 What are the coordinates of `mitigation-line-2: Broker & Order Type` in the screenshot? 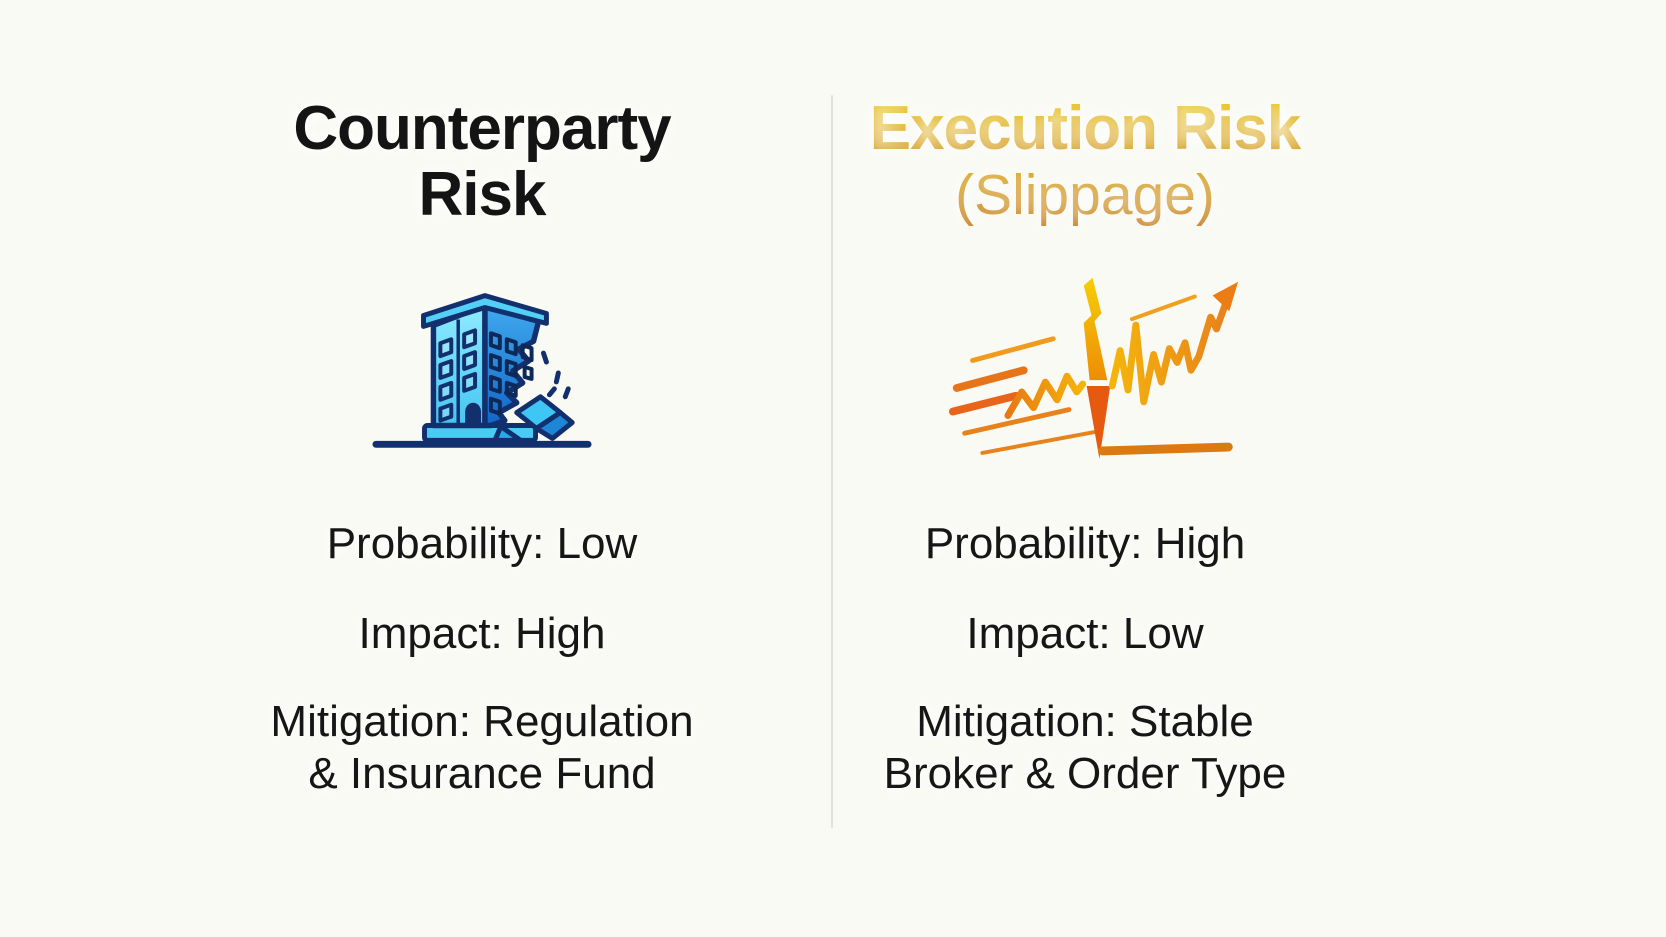 It's located at (1085, 773).